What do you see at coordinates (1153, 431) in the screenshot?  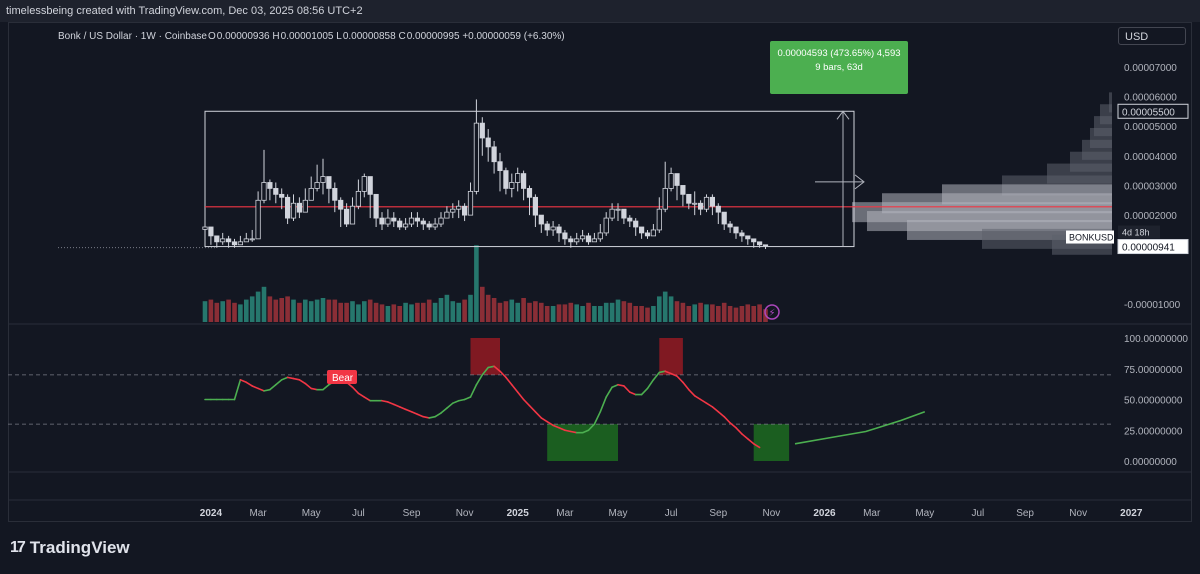 I see `indicator-tick-label: 25.00000000` at bounding box center [1153, 431].